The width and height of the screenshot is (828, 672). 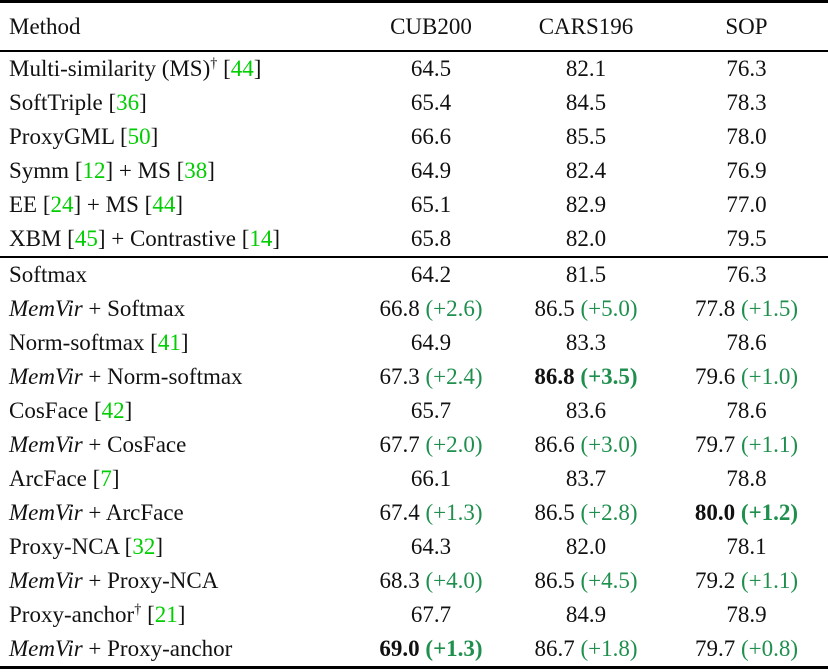 What do you see at coordinates (166, 614) in the screenshot?
I see `citation-ref: 21` at bounding box center [166, 614].